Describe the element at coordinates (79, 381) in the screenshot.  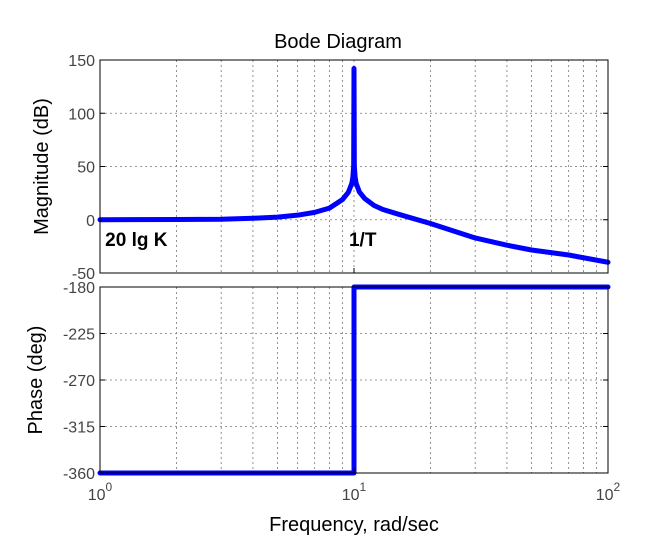
I see `ph-y-tick-label: -270` at that location.